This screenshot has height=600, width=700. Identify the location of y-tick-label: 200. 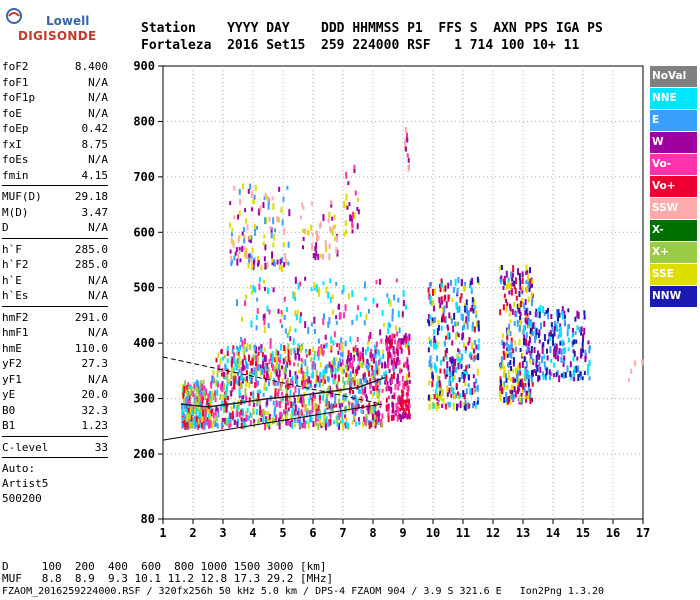
(144, 454).